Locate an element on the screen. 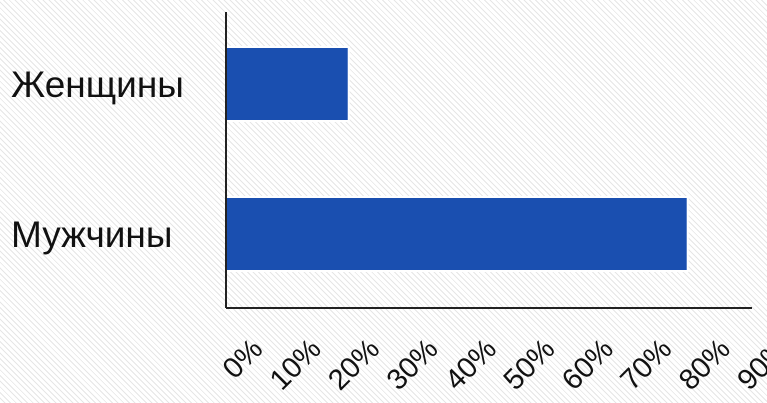  category-label-2: Мужчины is located at coordinates (91, 234).